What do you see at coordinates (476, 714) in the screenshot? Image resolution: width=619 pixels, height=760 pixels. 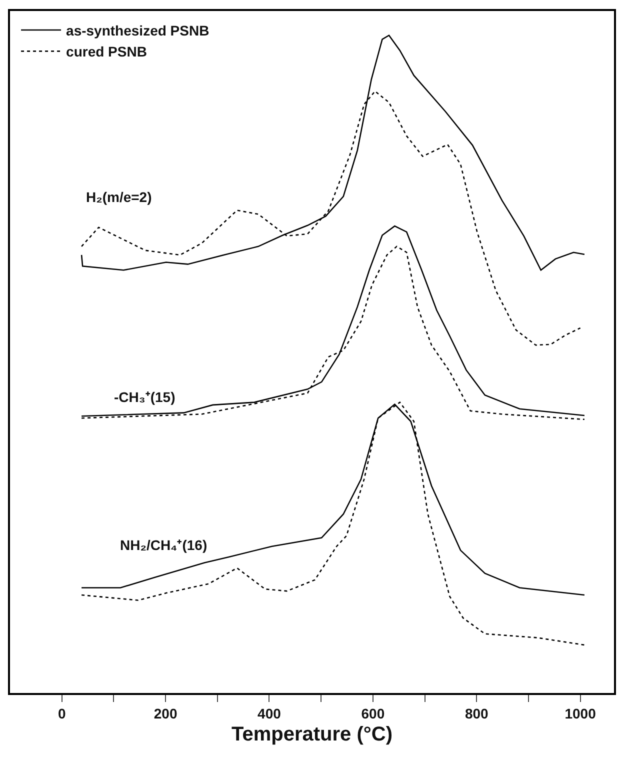 I see `x-tick-label: 800` at bounding box center [476, 714].